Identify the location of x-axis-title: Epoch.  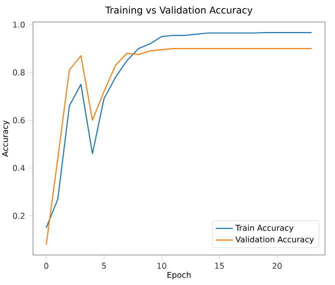
(179, 276).